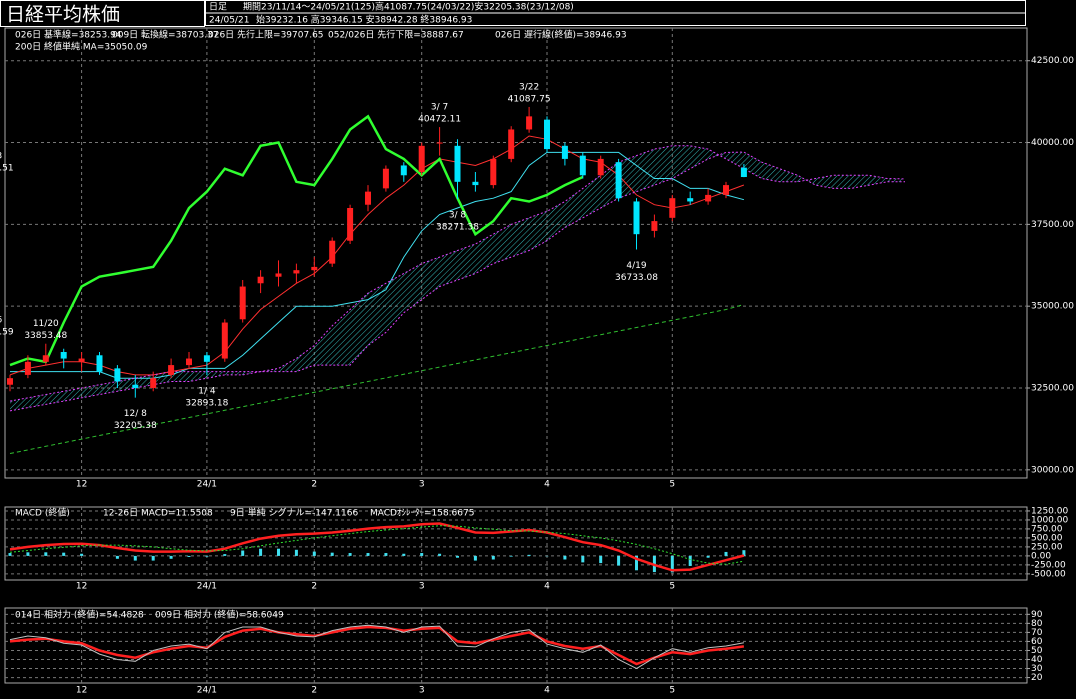 This screenshot has height=699, width=1076. Describe the element at coordinates (1037, 615) in the screenshot. I see `y-tick-label: 90` at that location.